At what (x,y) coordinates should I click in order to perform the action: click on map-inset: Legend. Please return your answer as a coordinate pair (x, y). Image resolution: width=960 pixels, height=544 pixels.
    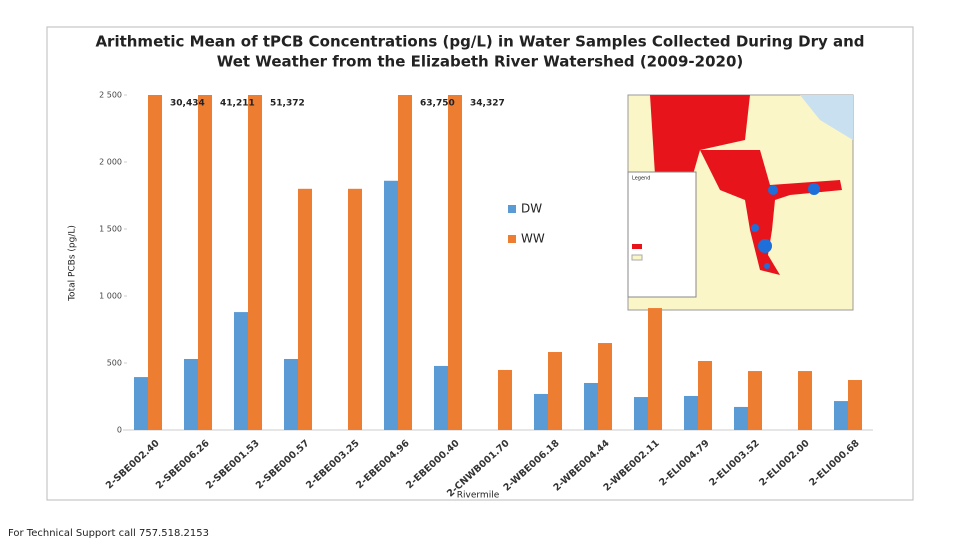
    Looking at the image, I should click on (740, 202).